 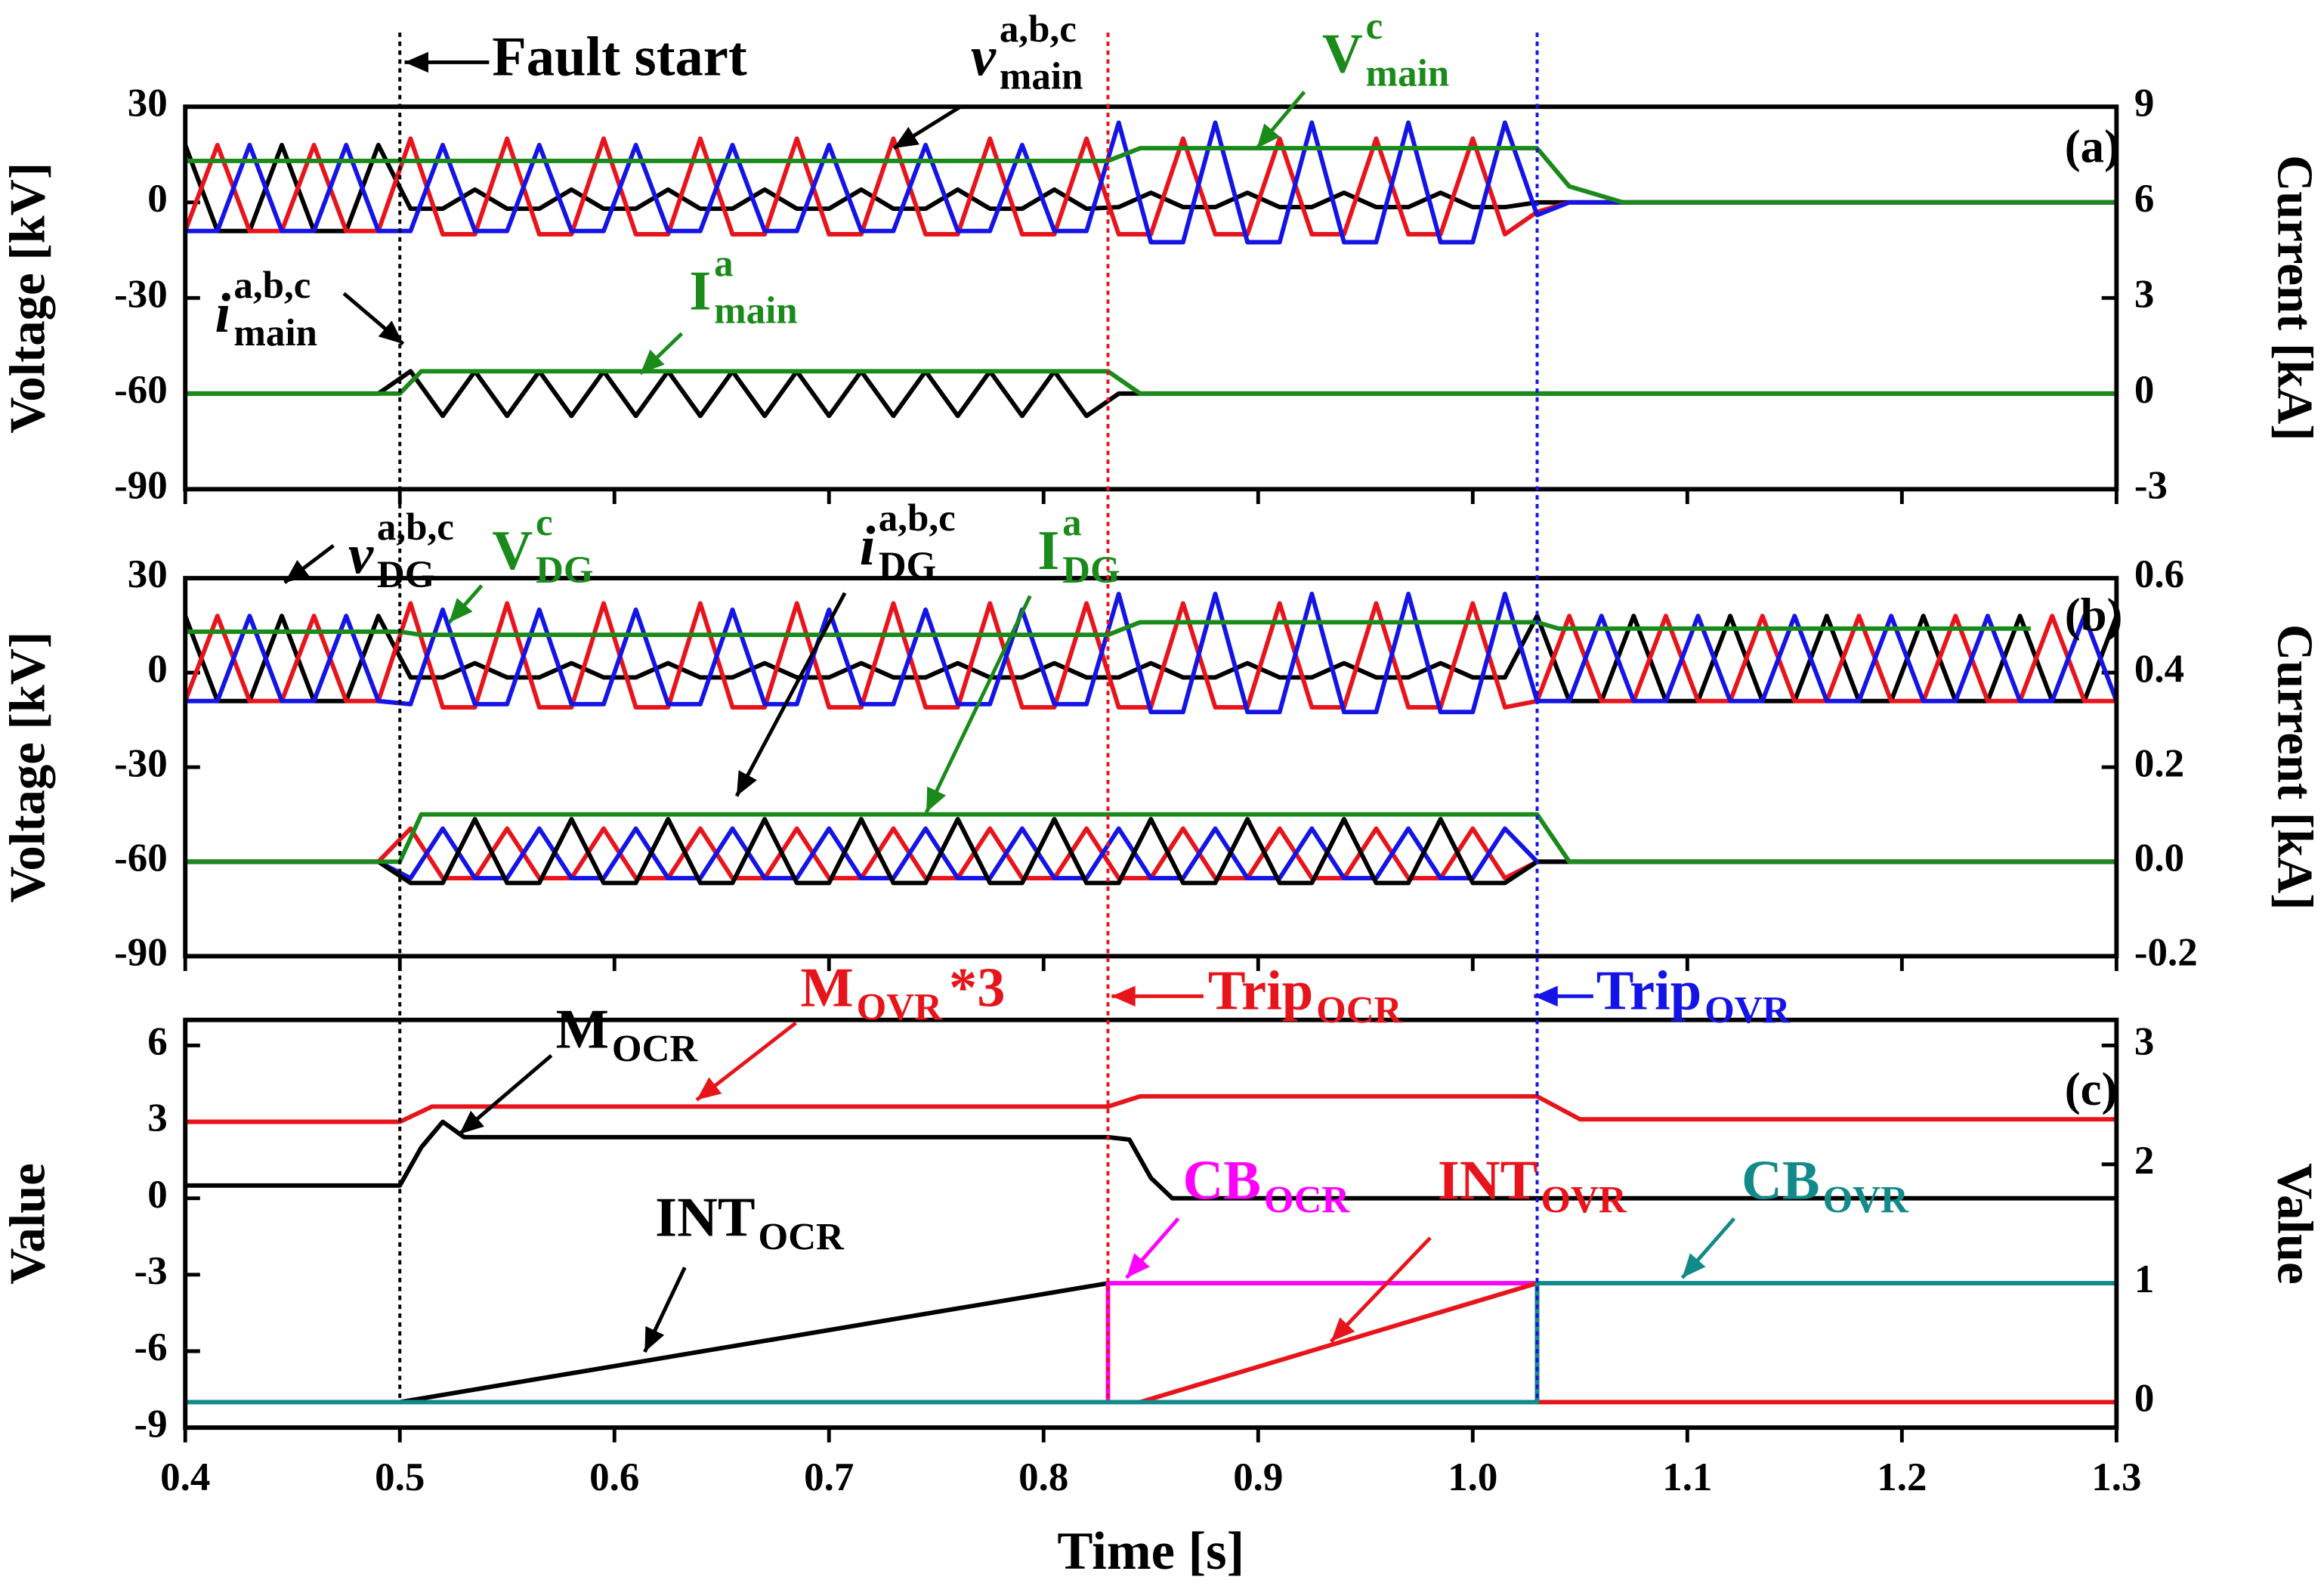 I want to click on y2-tick-label: 0.4, so click(x=2159, y=669).